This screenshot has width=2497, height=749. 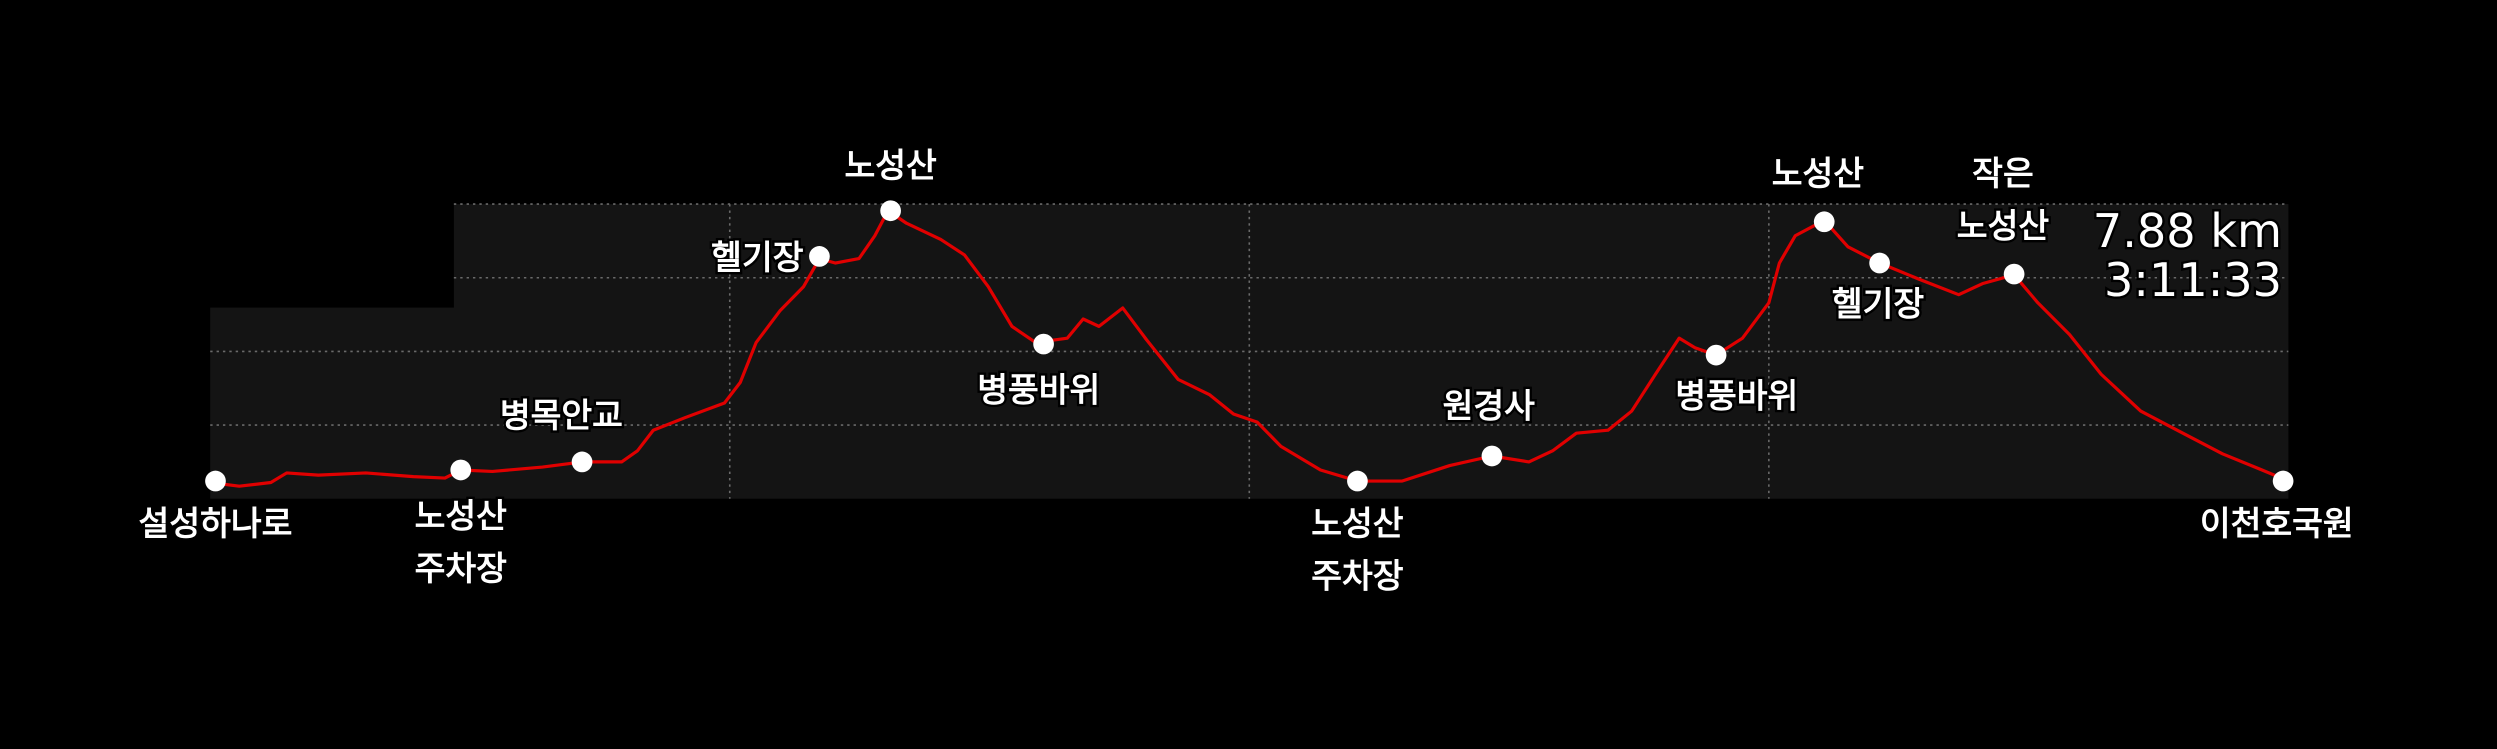 What do you see at coordinates (216, 523) in the screenshot?
I see `waypoint-label: 설성하나로` at bounding box center [216, 523].